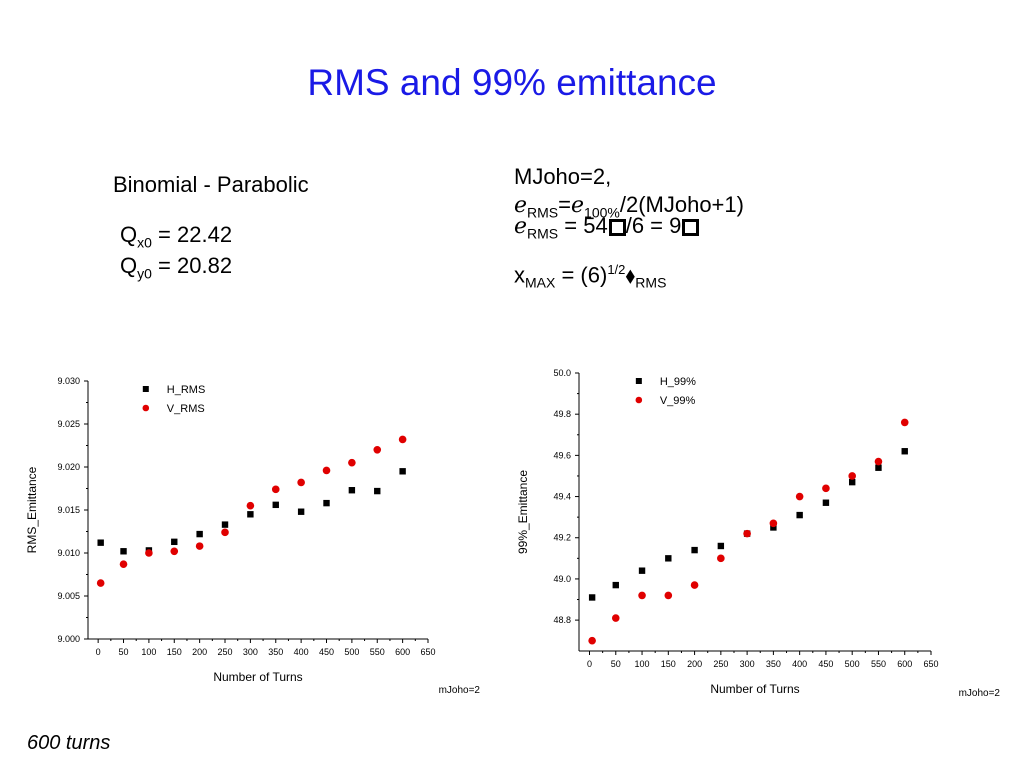  What do you see at coordinates (562, 414) in the screenshot?
I see `y-tick-label: 49.8` at bounding box center [562, 414].